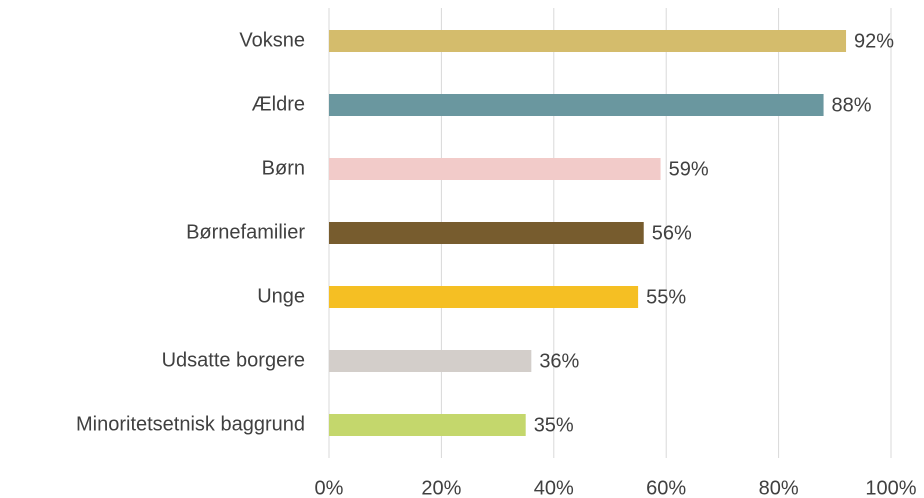 This screenshot has height=498, width=924. I want to click on x-tick-label: 40%, so click(554, 487).